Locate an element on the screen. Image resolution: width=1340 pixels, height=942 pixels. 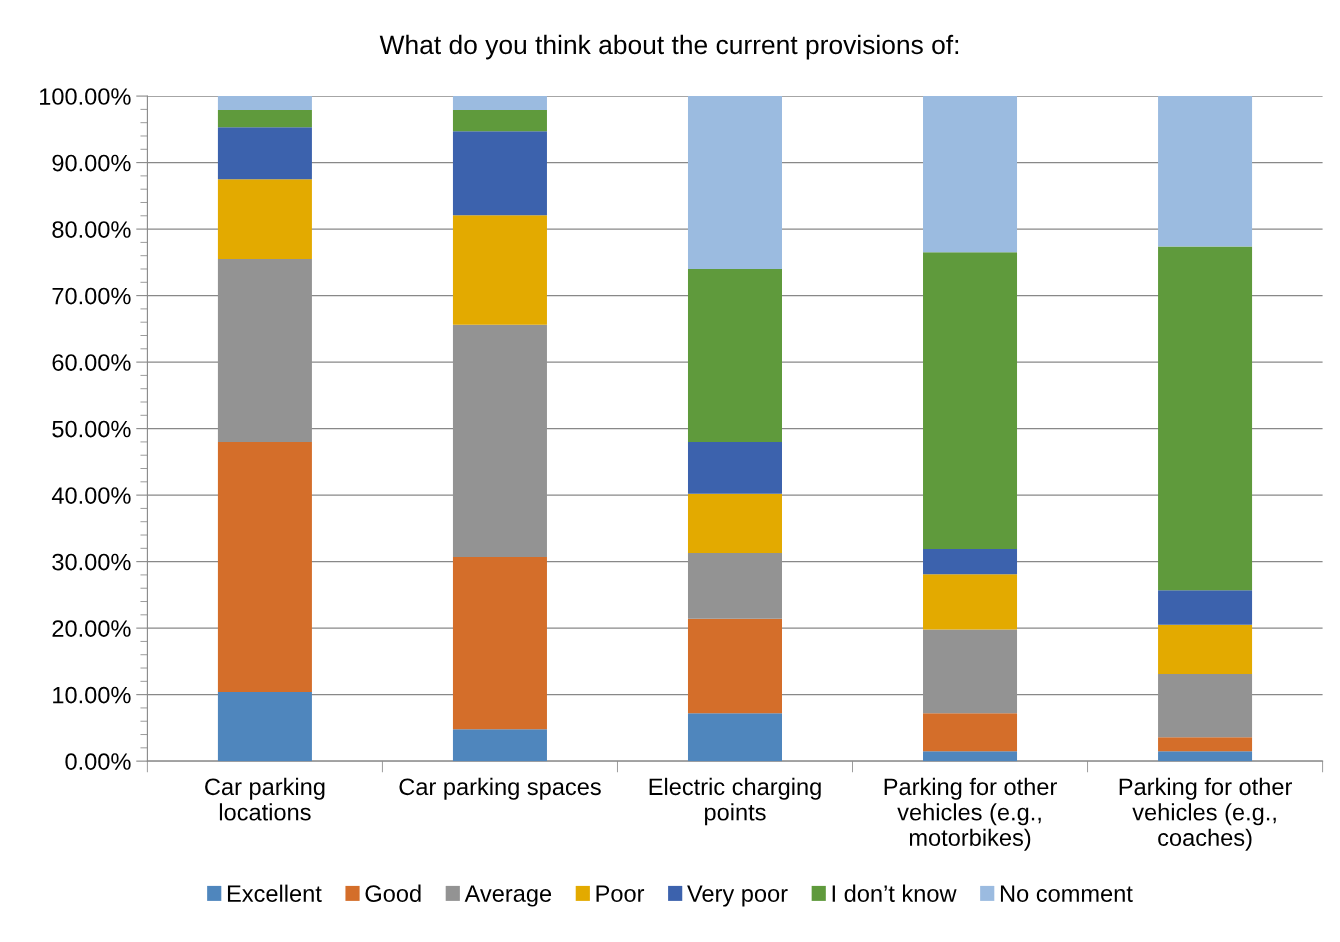
y-tick-label: 40.00% is located at coordinates (91, 495).